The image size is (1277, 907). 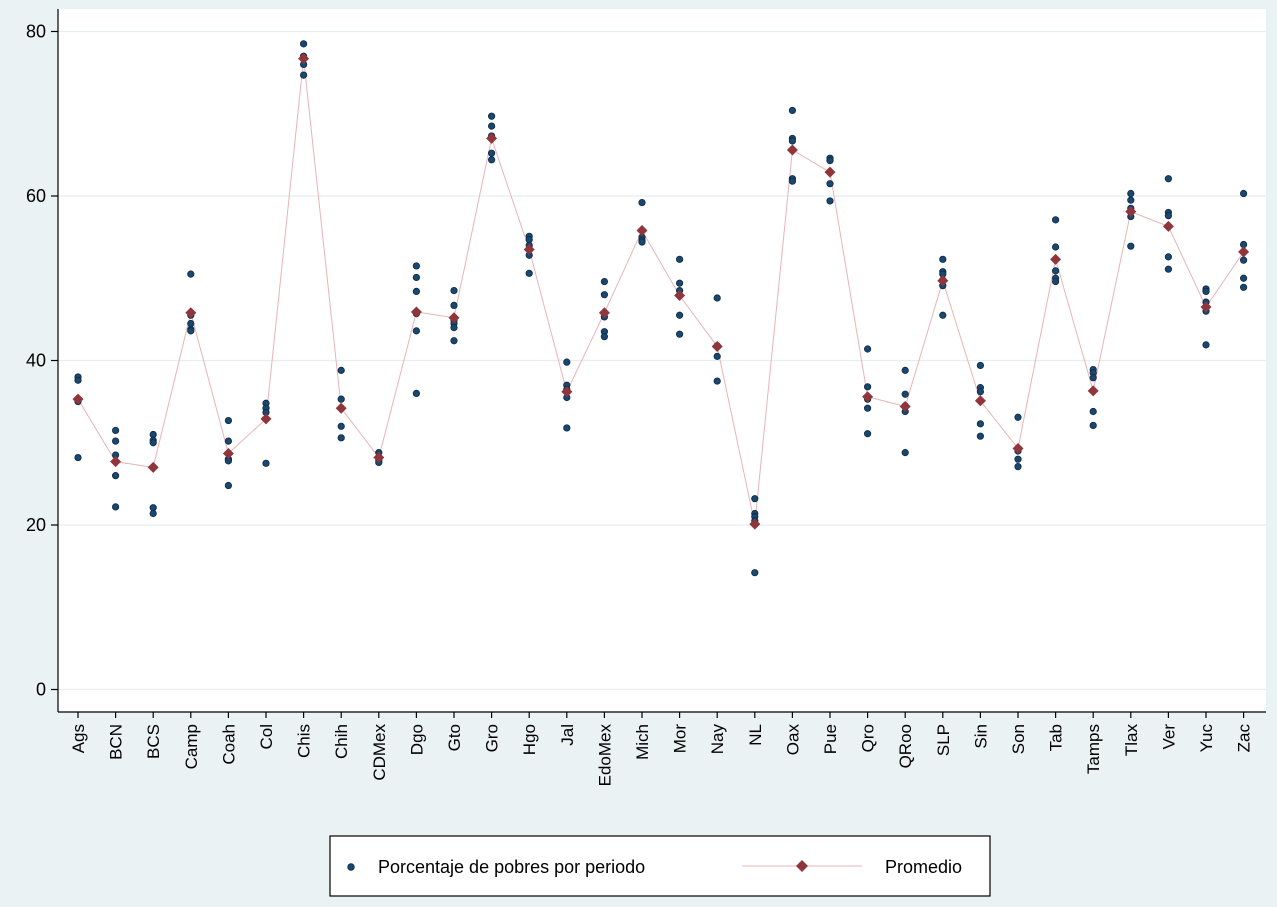 What do you see at coordinates (755, 524) in the screenshot?
I see `average-marker-nl` at bounding box center [755, 524].